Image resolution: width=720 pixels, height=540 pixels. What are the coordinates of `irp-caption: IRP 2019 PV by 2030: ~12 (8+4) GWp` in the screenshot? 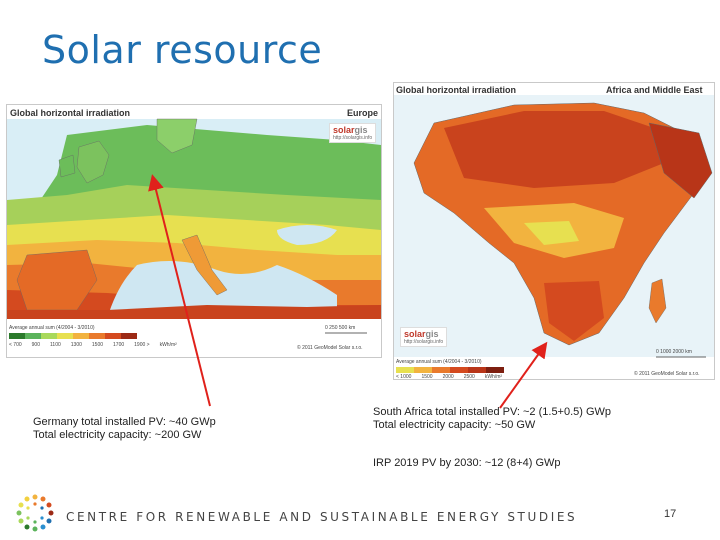 It's located at (467, 463).